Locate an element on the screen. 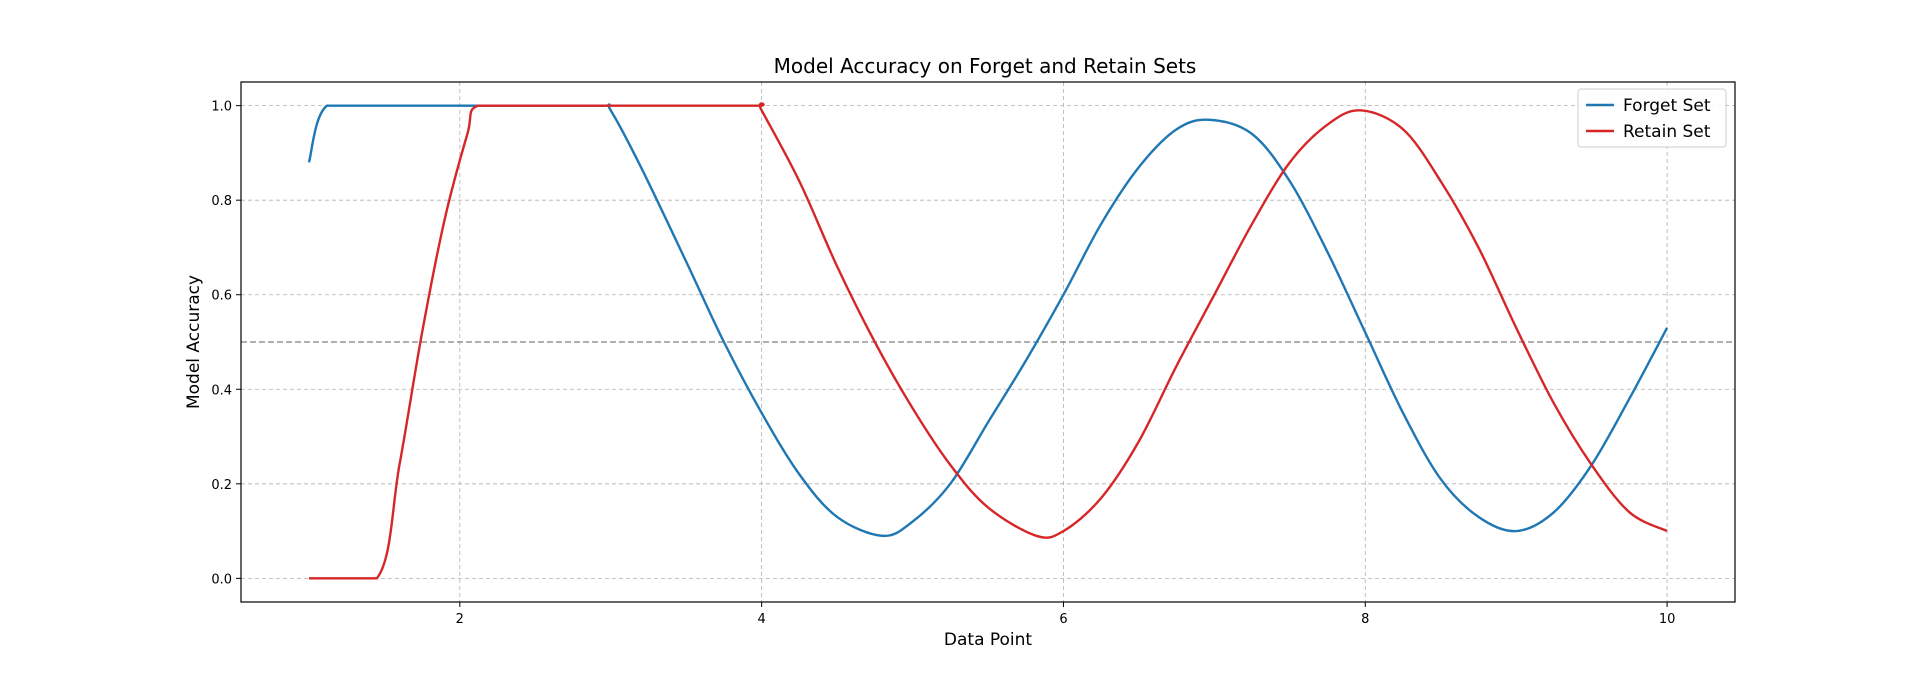 The width and height of the screenshot is (1923, 675). y-tick-label: 0.0 is located at coordinates (221, 579).